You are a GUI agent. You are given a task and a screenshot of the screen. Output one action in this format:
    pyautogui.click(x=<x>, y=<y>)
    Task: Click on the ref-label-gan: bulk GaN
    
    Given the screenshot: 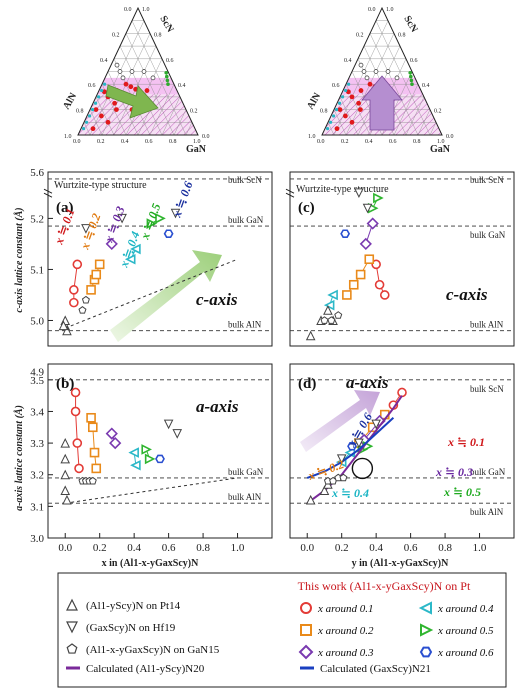 What is the action you would take?
    pyautogui.click(x=246, y=472)
    